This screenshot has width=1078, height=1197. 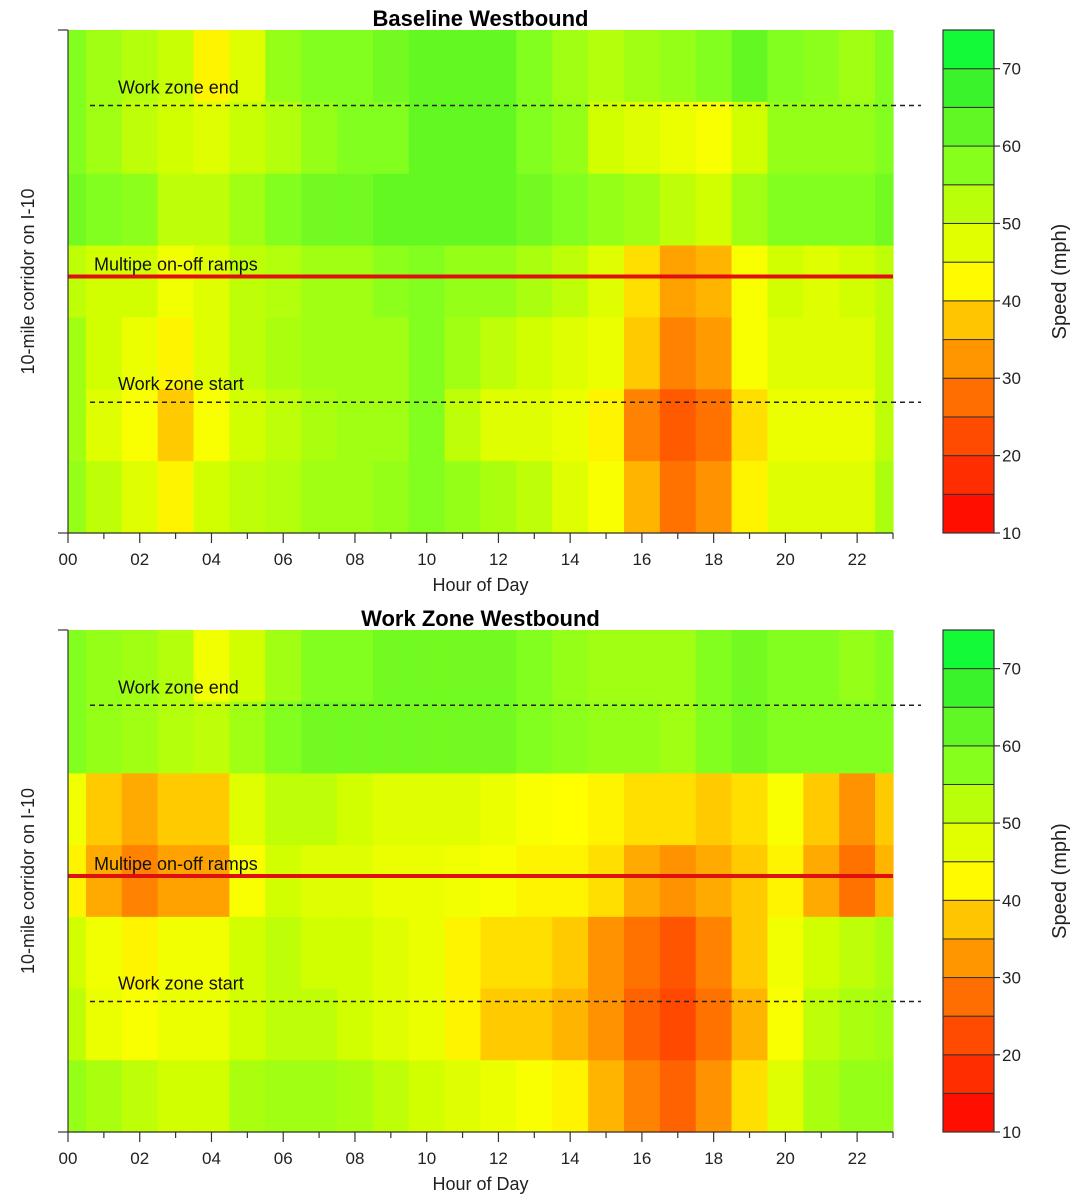 I want to click on x-tick-label: 18, so click(x=713, y=1158).